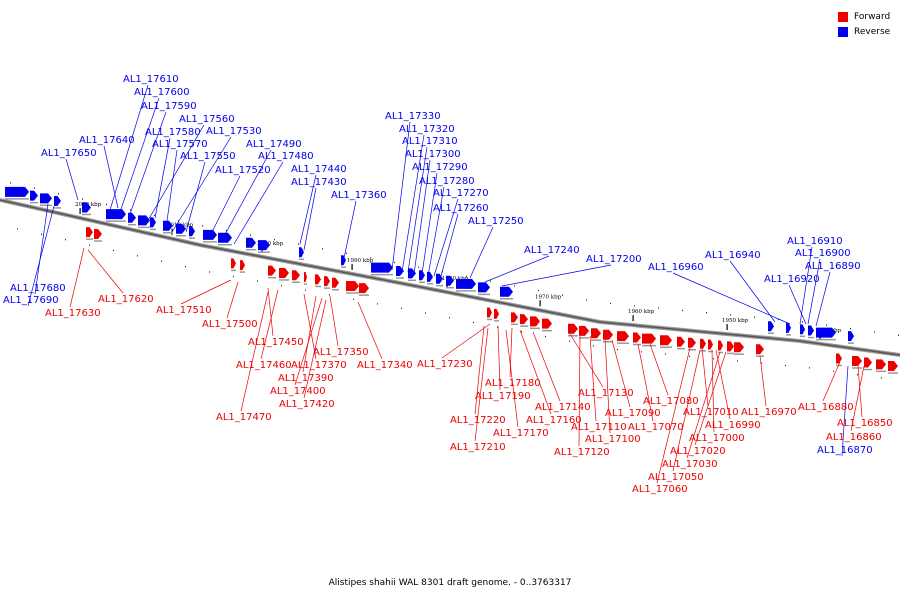  What do you see at coordinates (107, 140) in the screenshot?
I see `reverse-gene-label: AL1_17640` at bounding box center [107, 140].